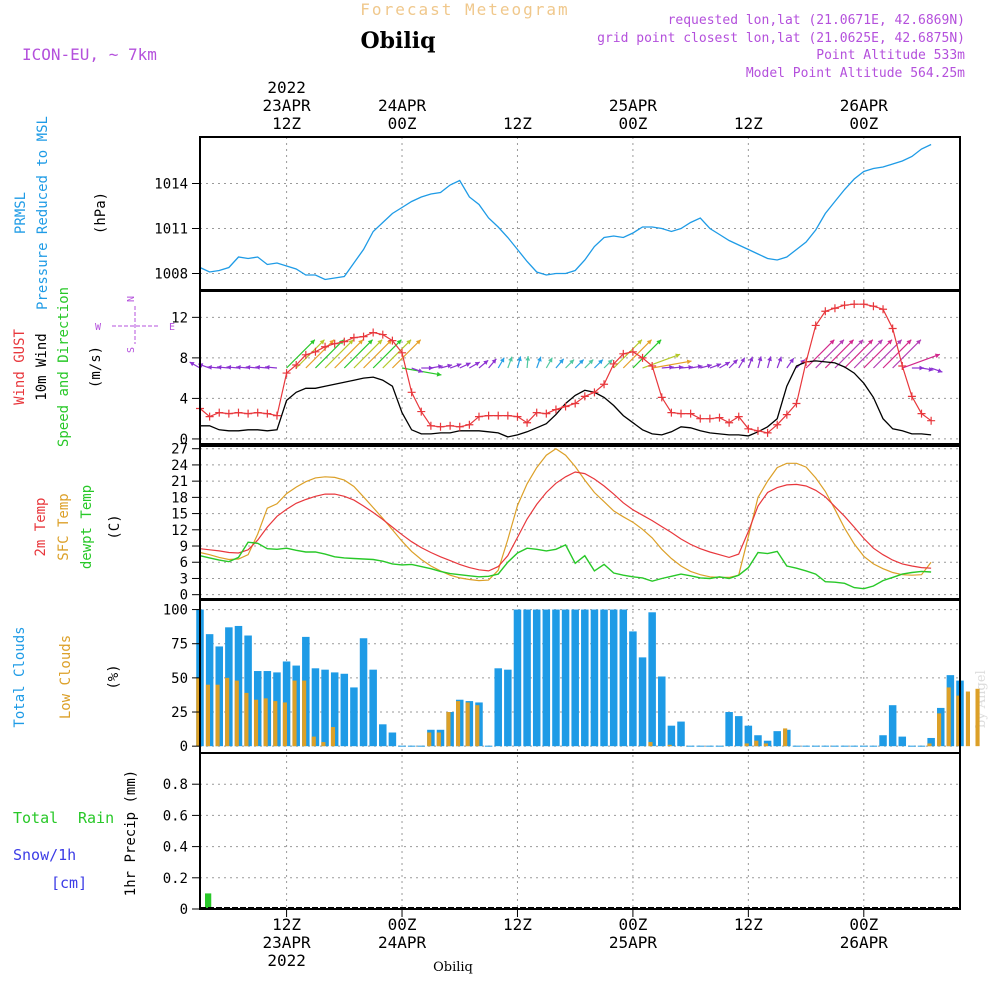 This screenshot has height=1000, width=1000. I want to click on time-label-bottom: 24APR, so click(402, 942).